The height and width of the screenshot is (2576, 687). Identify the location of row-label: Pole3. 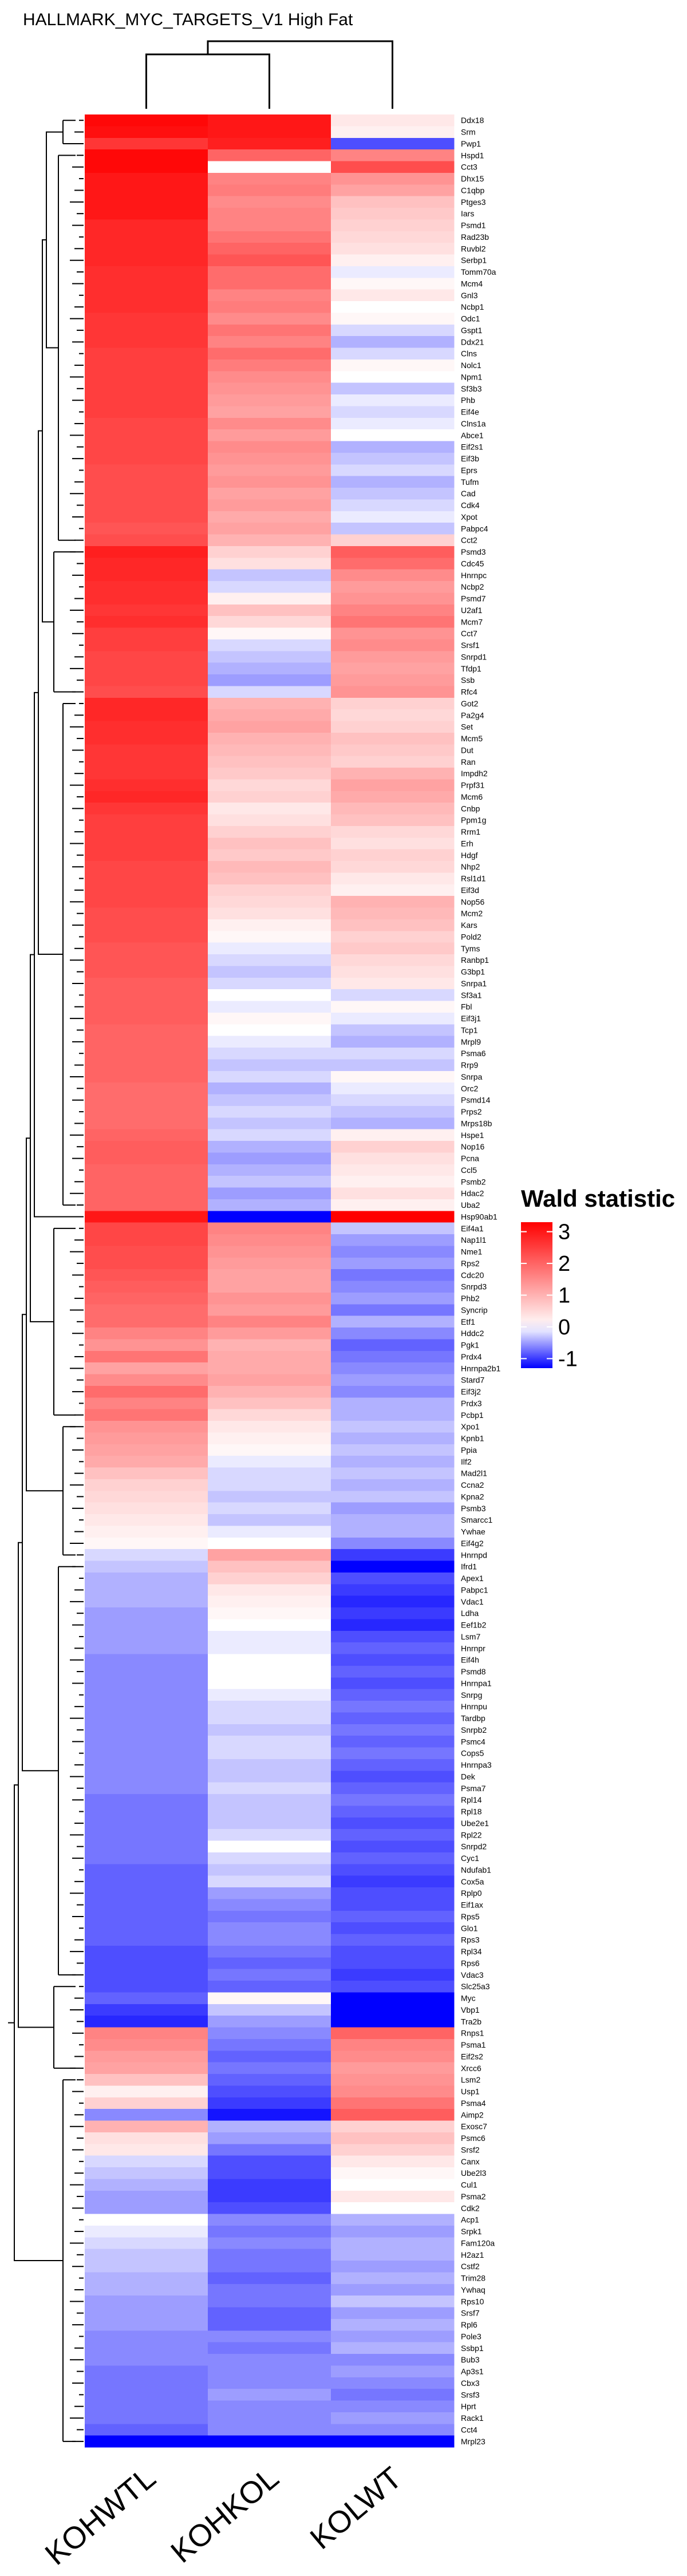
(471, 2336).